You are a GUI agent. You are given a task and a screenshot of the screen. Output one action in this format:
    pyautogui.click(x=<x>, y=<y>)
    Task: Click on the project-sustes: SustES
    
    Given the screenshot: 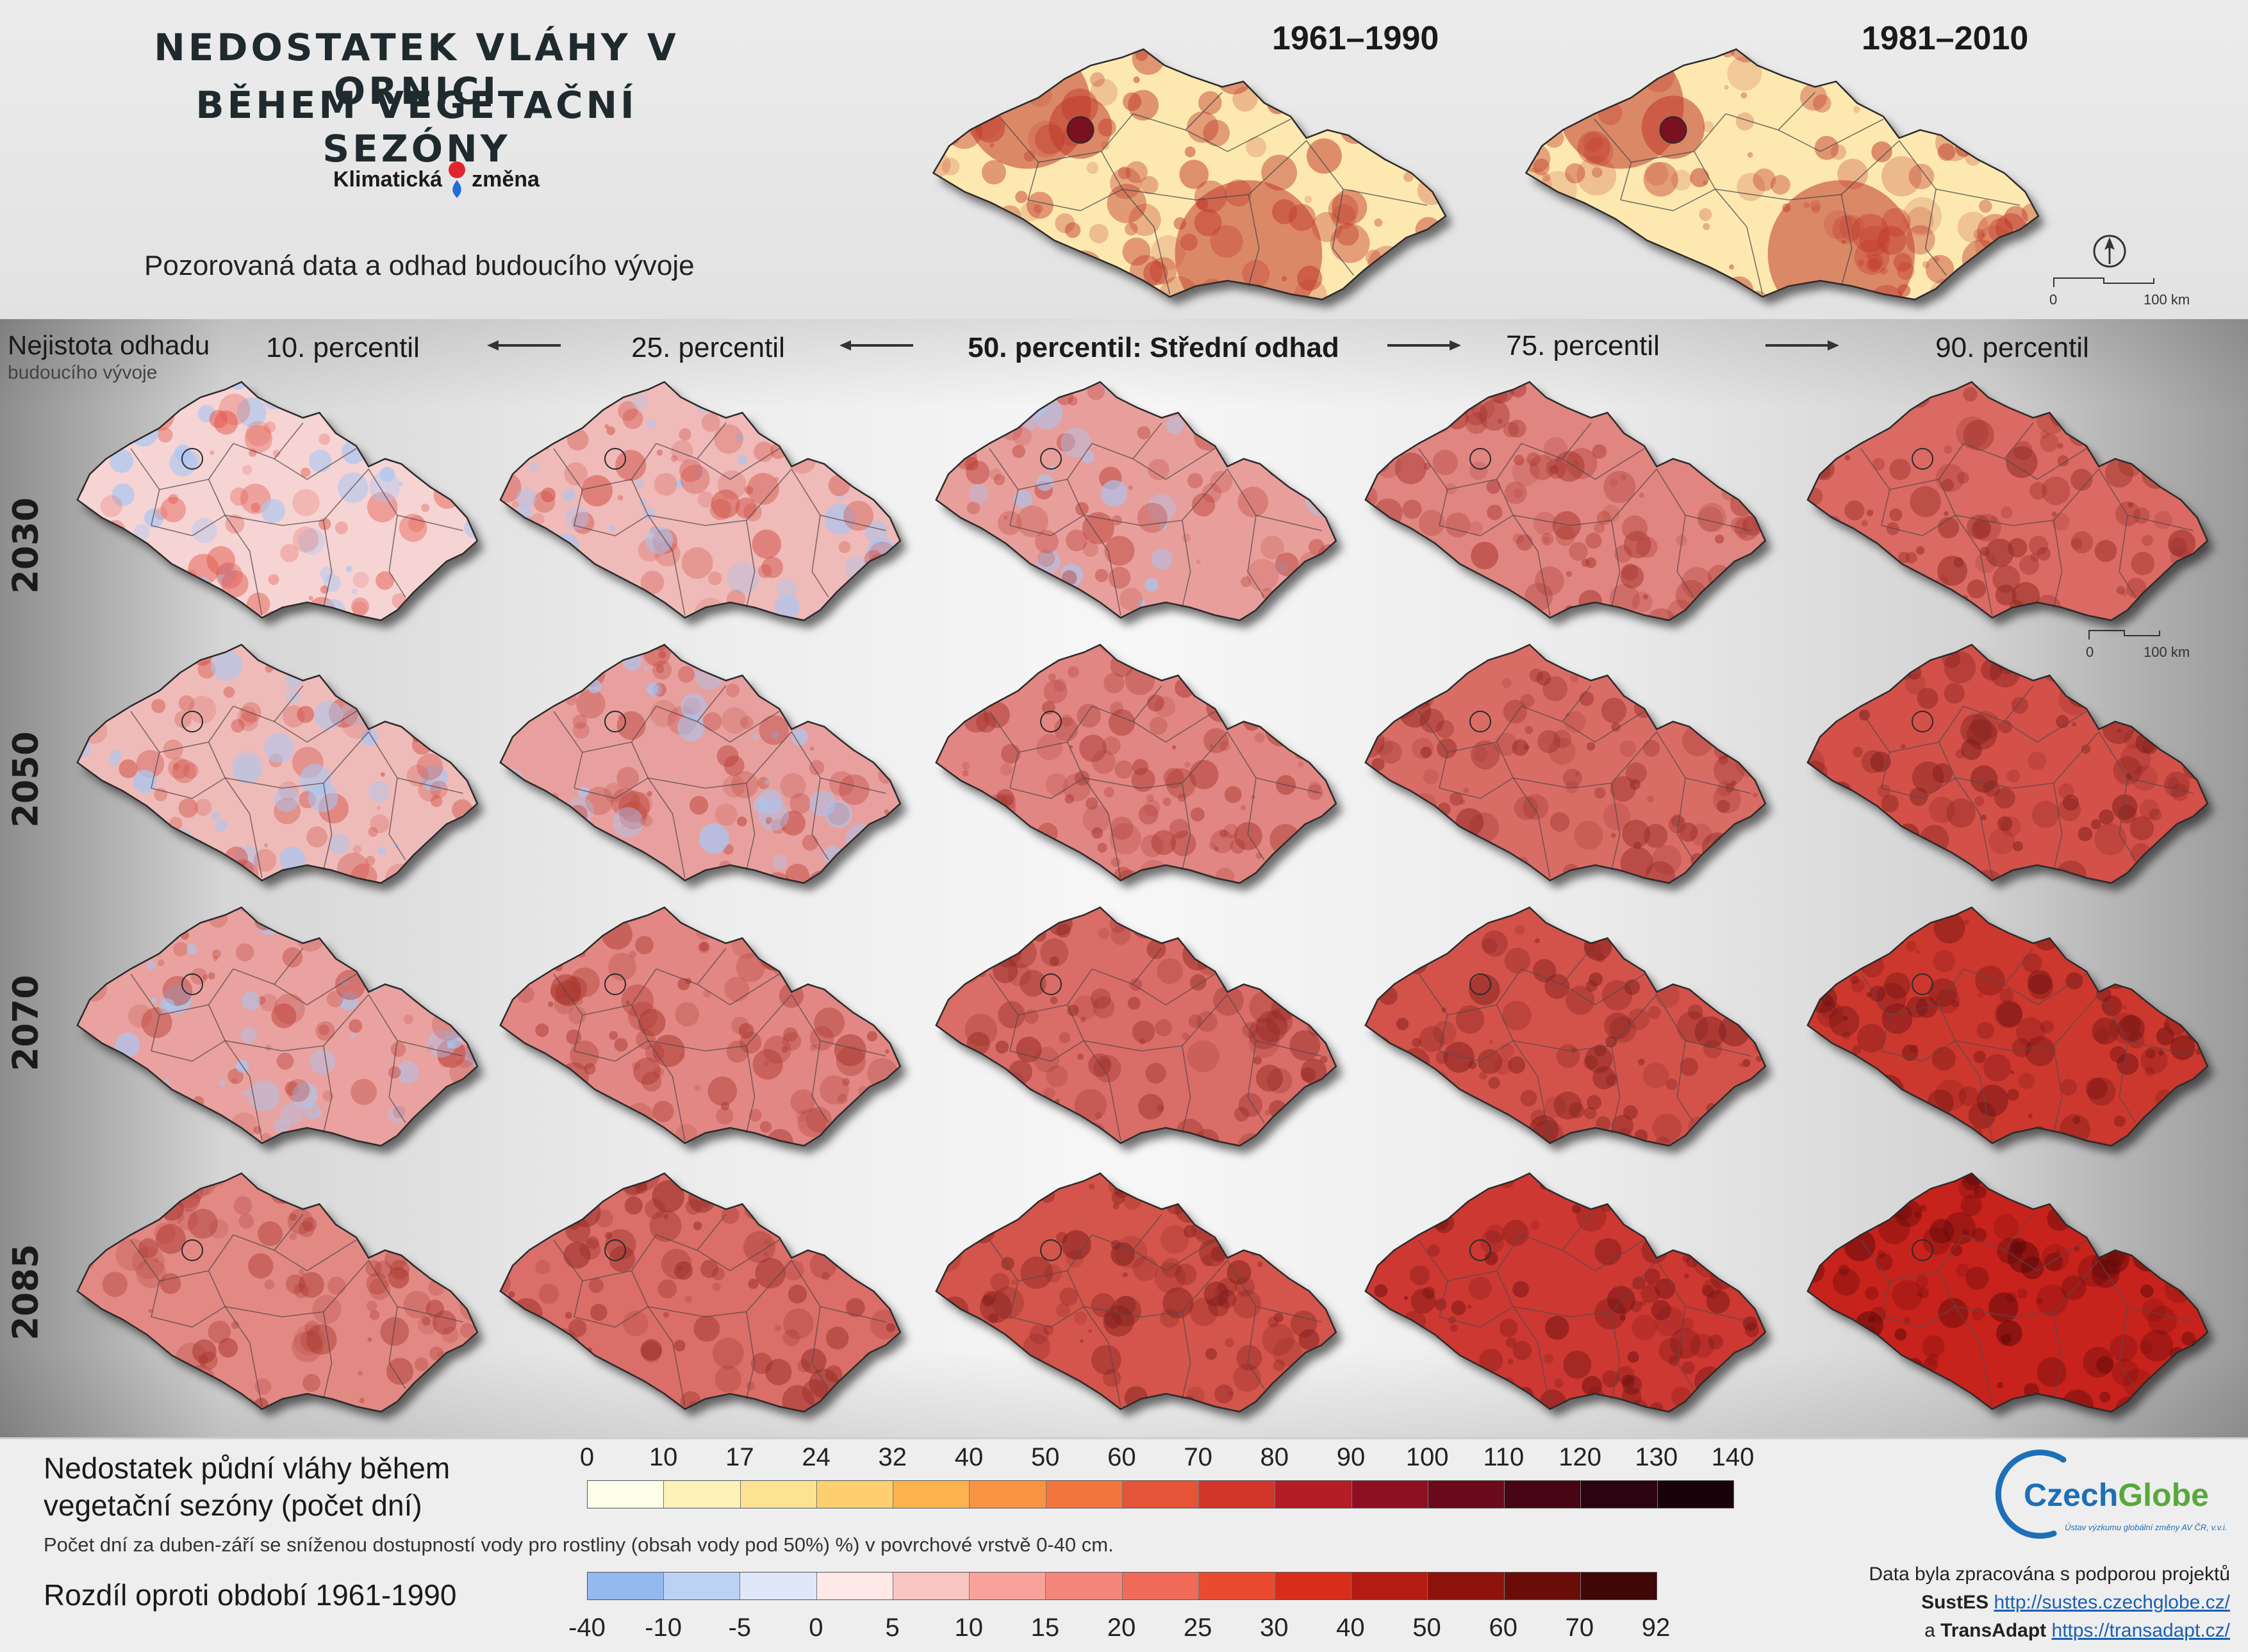 What is the action you would take?
    pyautogui.click(x=1955, y=1603)
    